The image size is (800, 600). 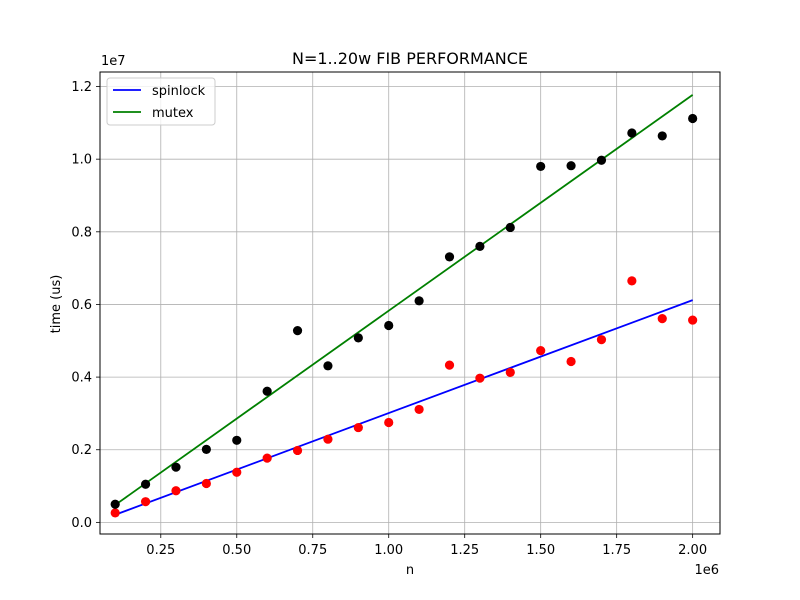 What do you see at coordinates (81, 378) in the screenshot?
I see `y-tick-label: 0.4` at bounding box center [81, 378].